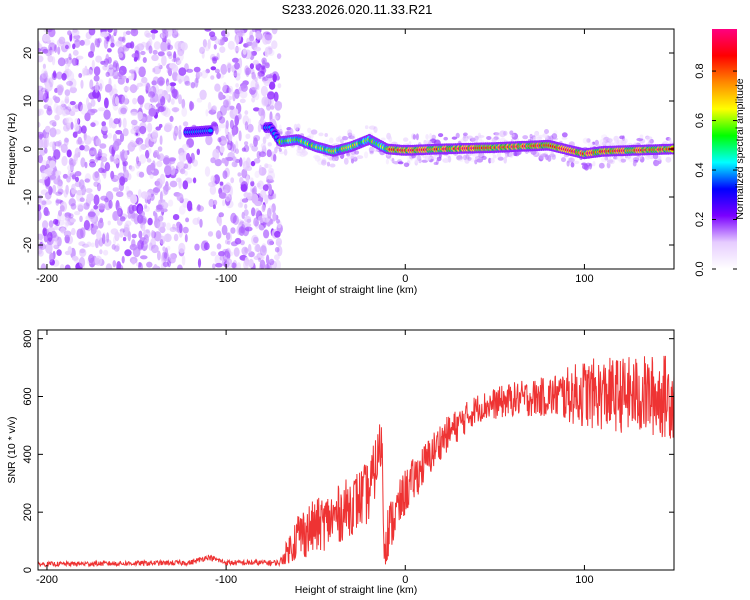 This screenshot has height=600, width=750. Describe the element at coordinates (356, 290) in the screenshot. I see `spectrogram-x-label: Height of straight line (km)` at that location.